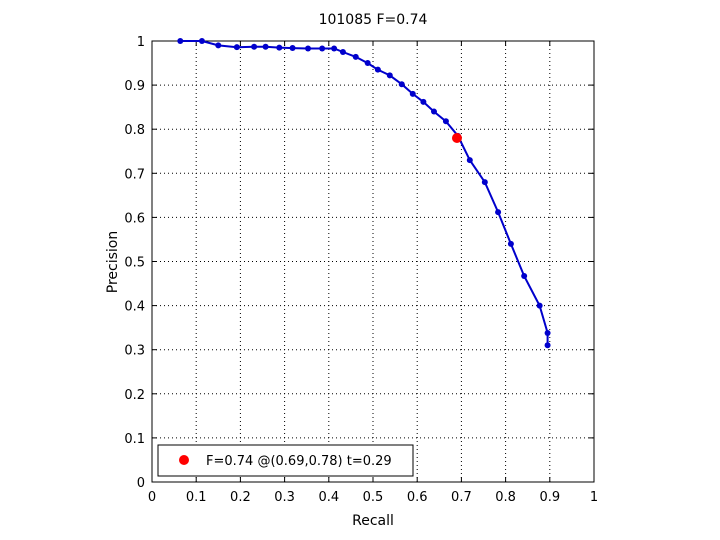 The height and width of the screenshot is (540, 720). What do you see at coordinates (373, 497) in the screenshot?
I see `x-tick-label: 0.5` at bounding box center [373, 497].